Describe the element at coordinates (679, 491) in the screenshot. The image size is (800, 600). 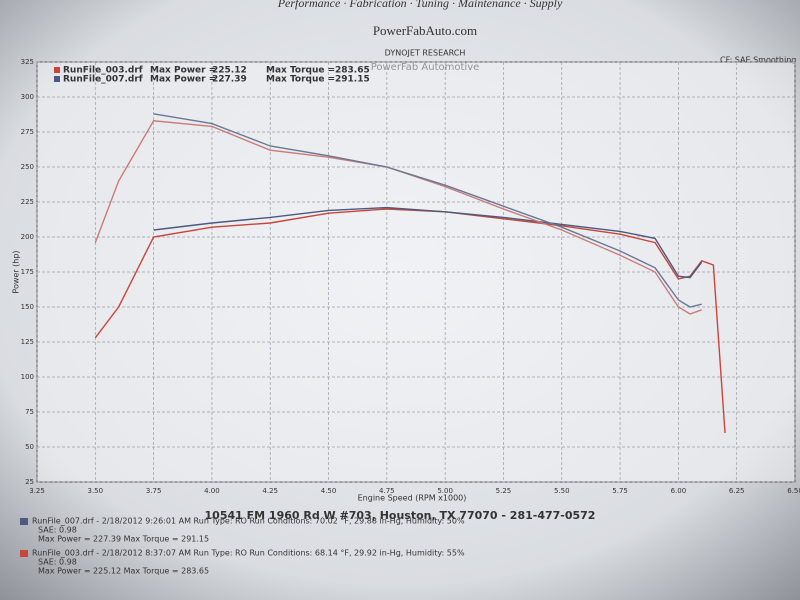
I see `x-tick-label: 6.00` at that location.